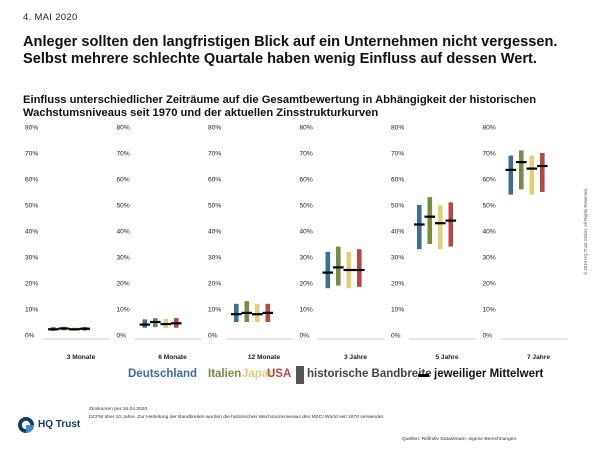 The image size is (600, 450). What do you see at coordinates (52, 426) in the screenshot?
I see `hq-trust-logo: HQ Trust` at bounding box center [52, 426].